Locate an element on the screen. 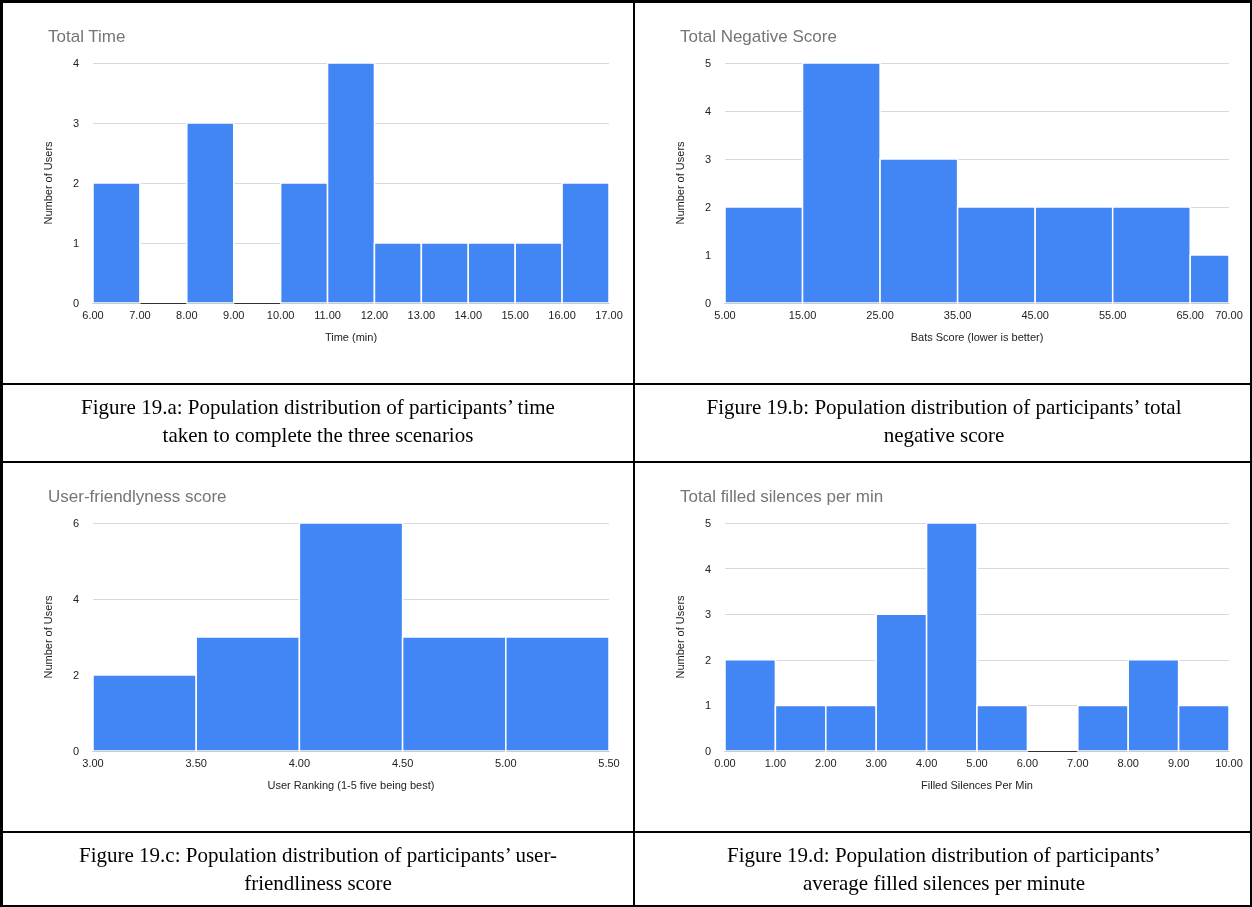  x-tick-label: 35.00 is located at coordinates (957, 314).